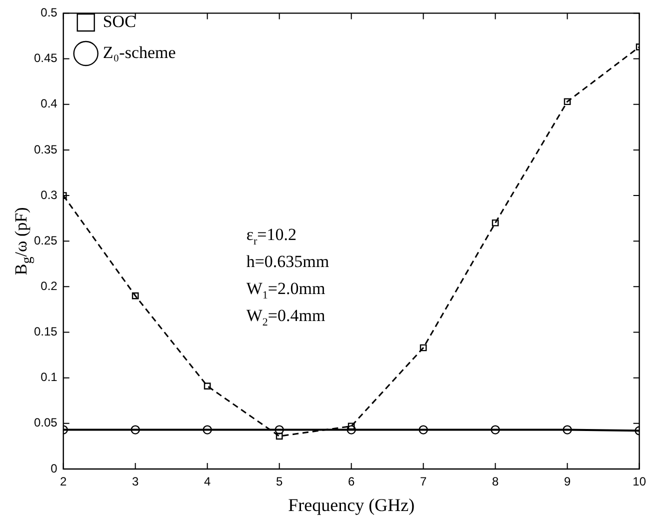 Image resolution: width=652 pixels, height=521 pixels. I want to click on y-tick-label: 0.4, so click(49, 103).